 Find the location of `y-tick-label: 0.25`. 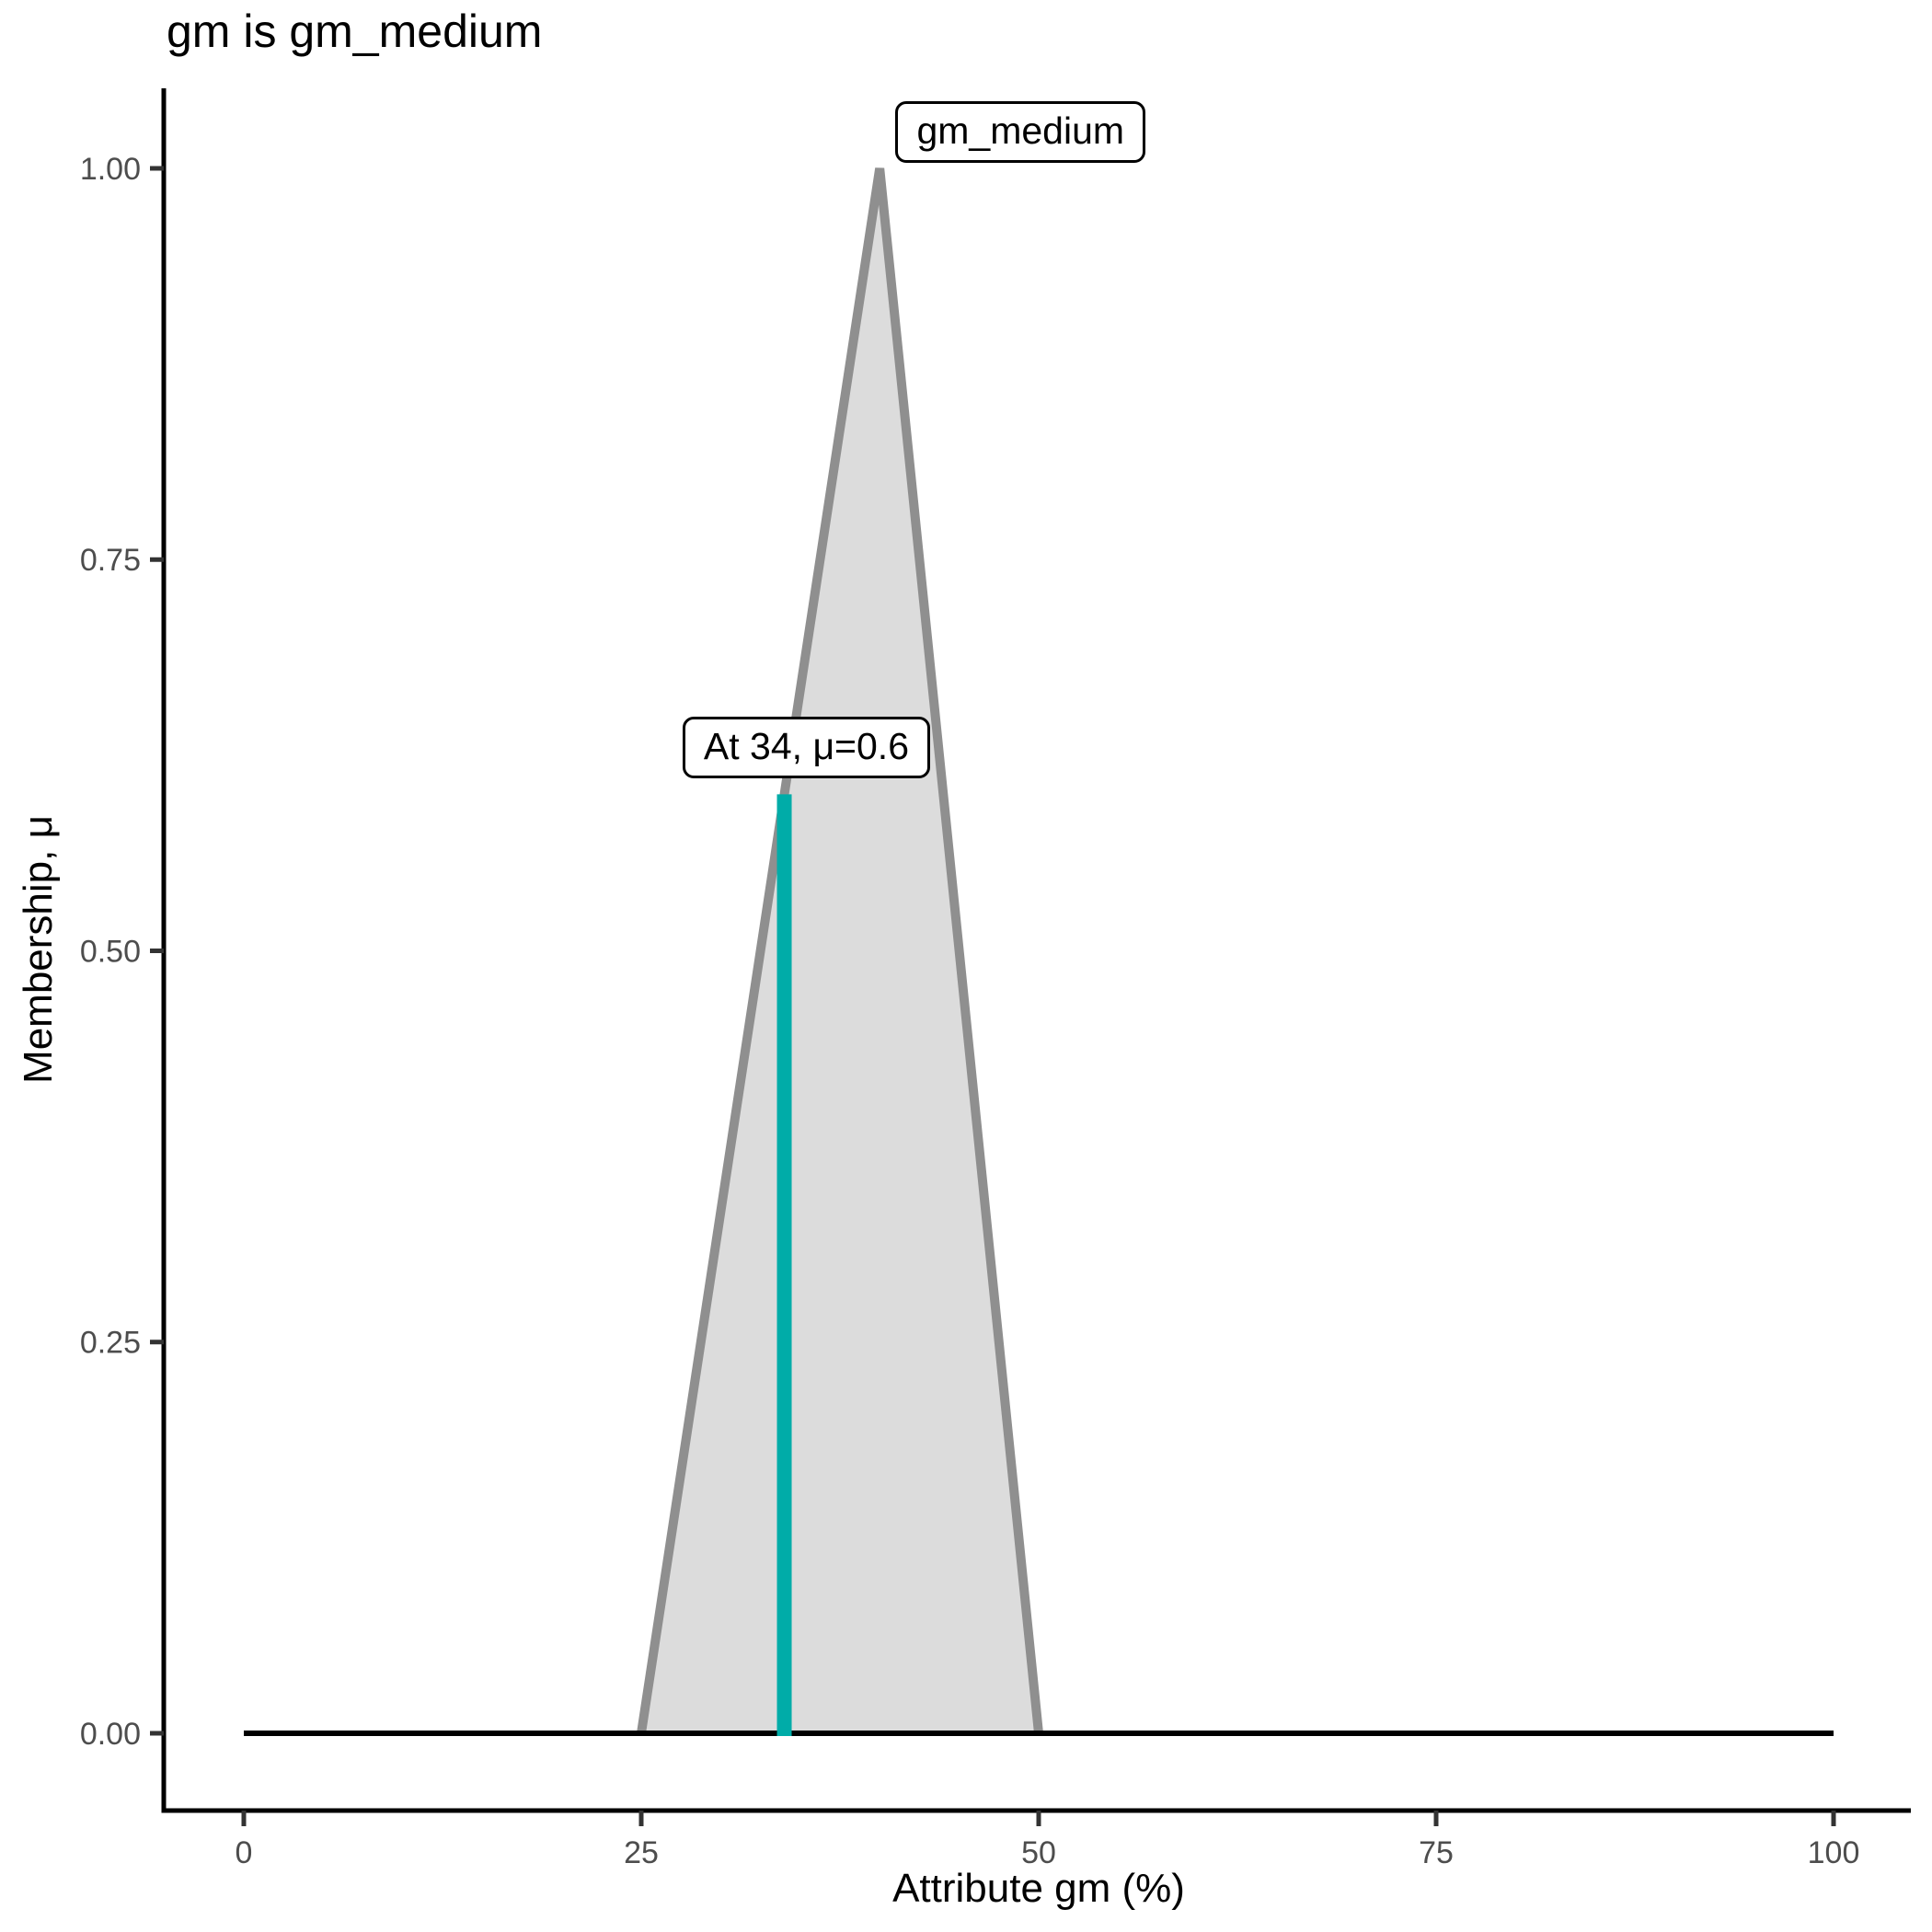

y-tick-label: 0.25 is located at coordinates (110, 1343).